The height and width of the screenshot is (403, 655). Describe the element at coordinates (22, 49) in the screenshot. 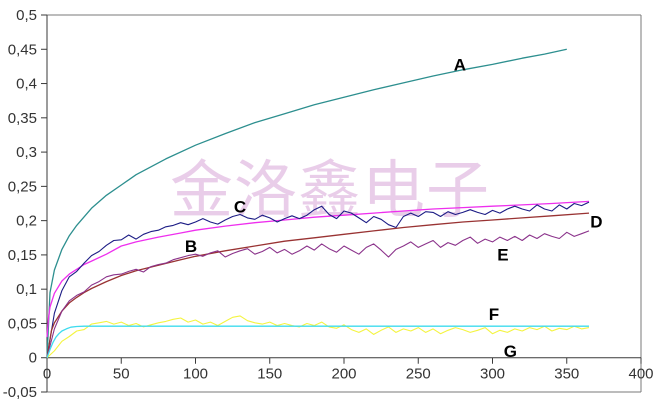

I see `y-tick-label: 0,45` at that location.